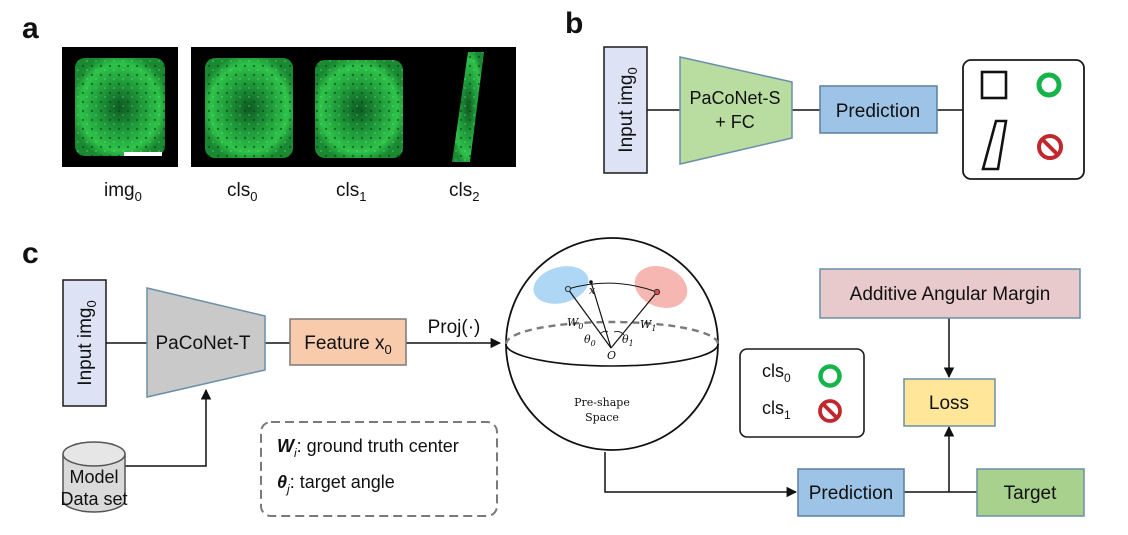 The height and width of the screenshot is (535, 1128). Describe the element at coordinates (574, 23) in the screenshot. I see `panel-label-b: b` at that location.